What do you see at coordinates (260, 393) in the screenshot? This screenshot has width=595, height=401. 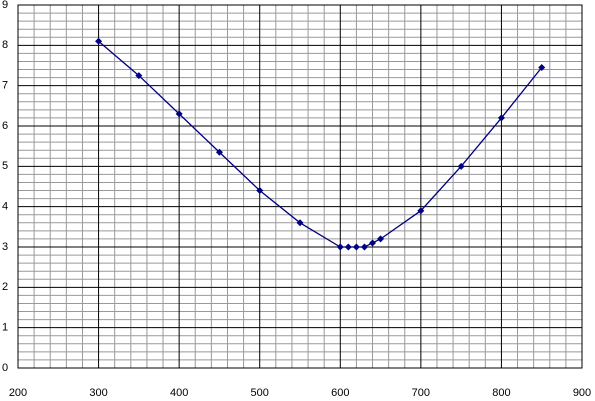 I see `x-tick-label: 500` at bounding box center [260, 393].